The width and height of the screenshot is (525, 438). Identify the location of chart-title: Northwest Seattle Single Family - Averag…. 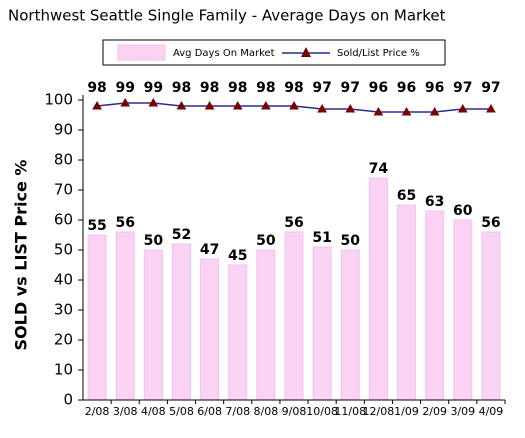
(227, 16).